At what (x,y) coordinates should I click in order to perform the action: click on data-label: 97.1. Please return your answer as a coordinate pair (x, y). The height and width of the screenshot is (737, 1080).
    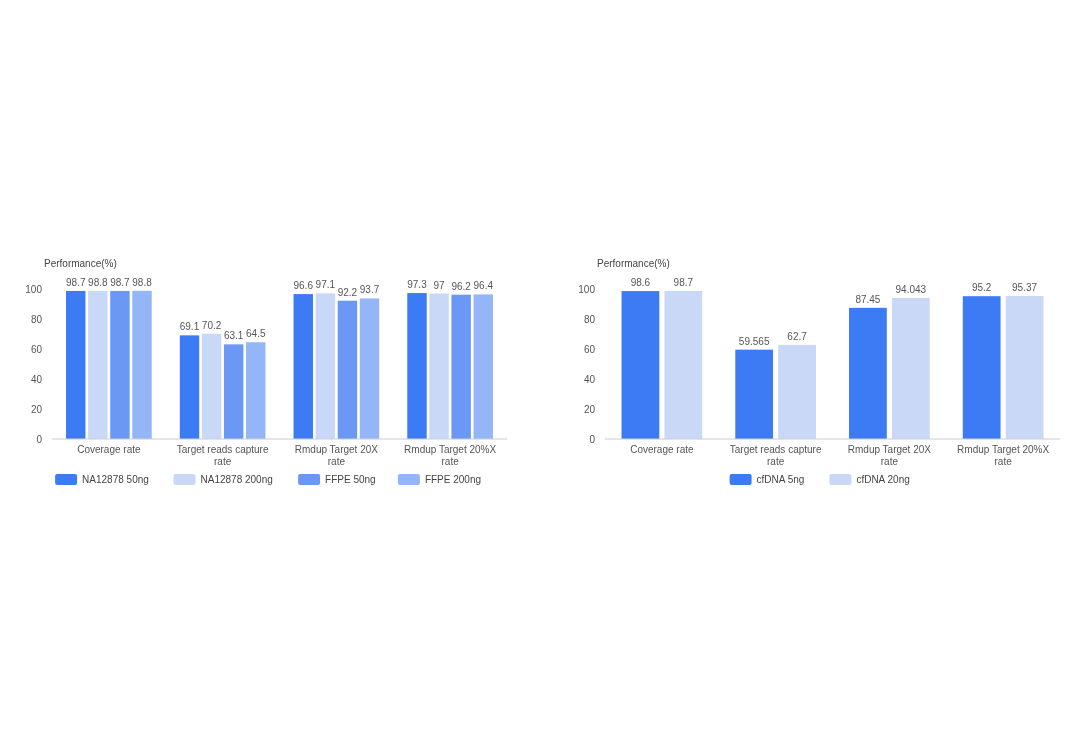
    Looking at the image, I should click on (325, 285).